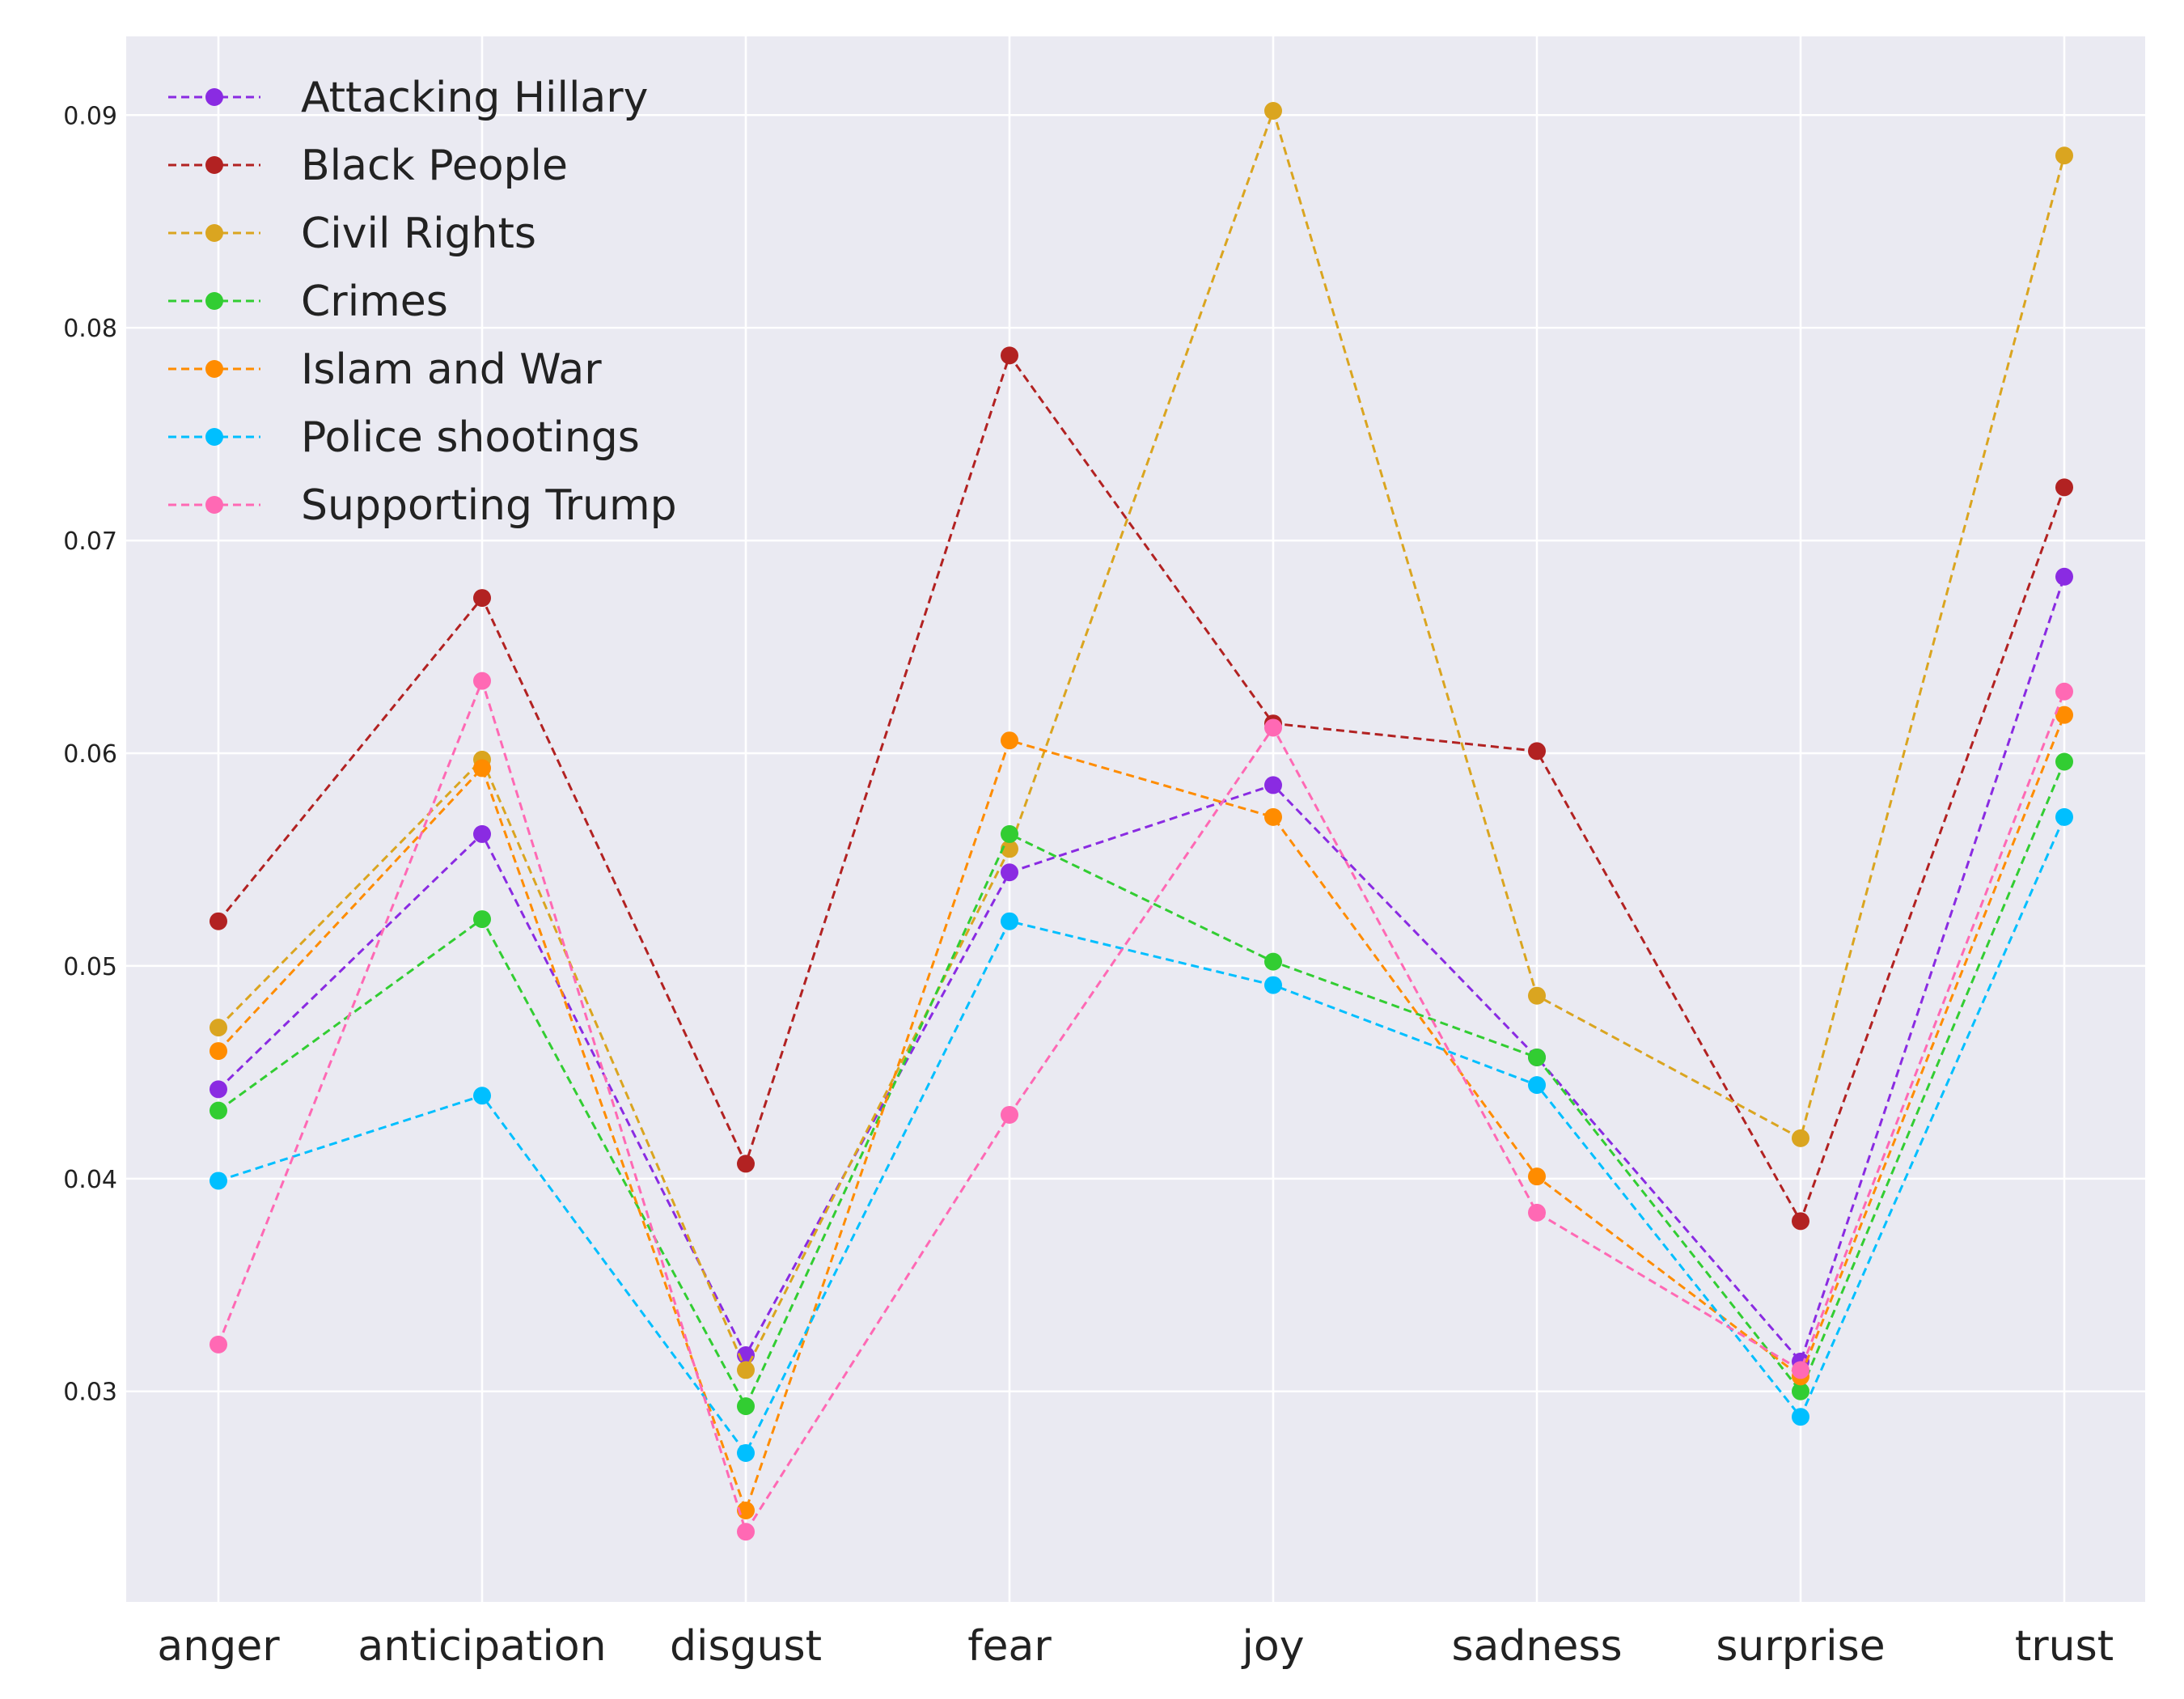 This screenshot has height=1699, width=2184. I want to click on data-point-attacking-hillary-fear, so click(1010, 872).